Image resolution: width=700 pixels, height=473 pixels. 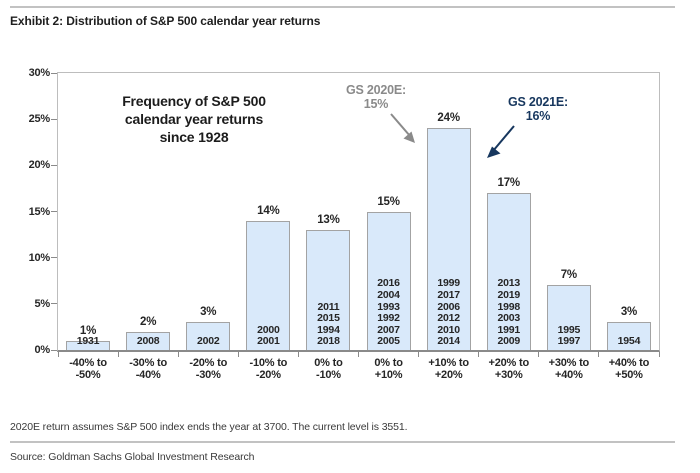 What do you see at coordinates (268, 211) in the screenshot?
I see `bar-slot: 14% 2000 2001` at bounding box center [268, 211].